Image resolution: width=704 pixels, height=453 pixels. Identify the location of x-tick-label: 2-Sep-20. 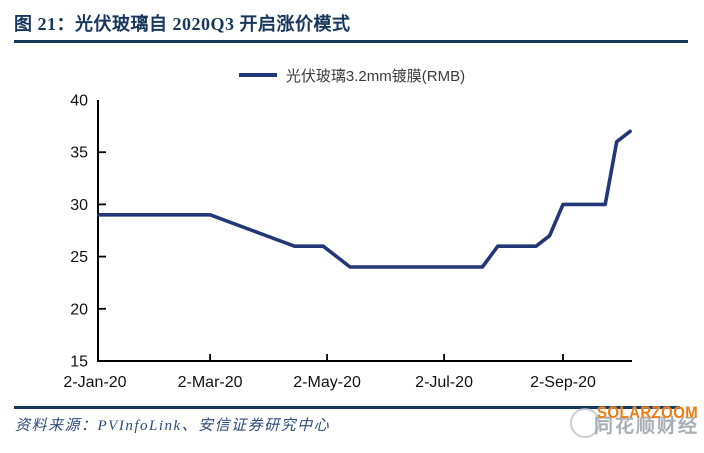
(563, 382).